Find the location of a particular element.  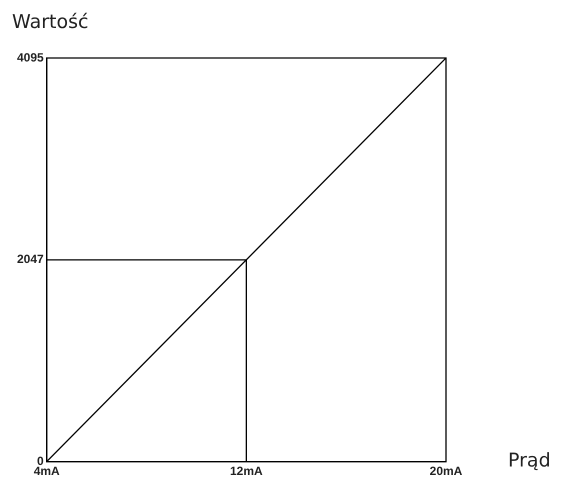

y-tick-label: 4095 is located at coordinates (30, 57).